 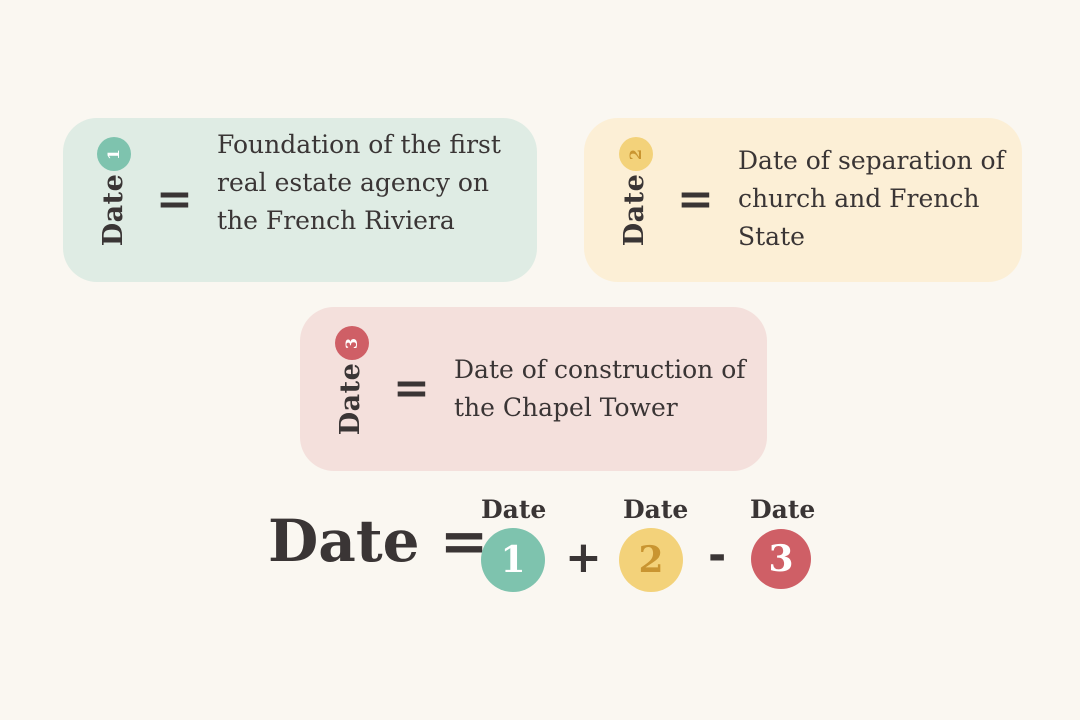 What do you see at coordinates (513, 560) in the screenshot?
I see `formula-term-1-badge: 1` at bounding box center [513, 560].